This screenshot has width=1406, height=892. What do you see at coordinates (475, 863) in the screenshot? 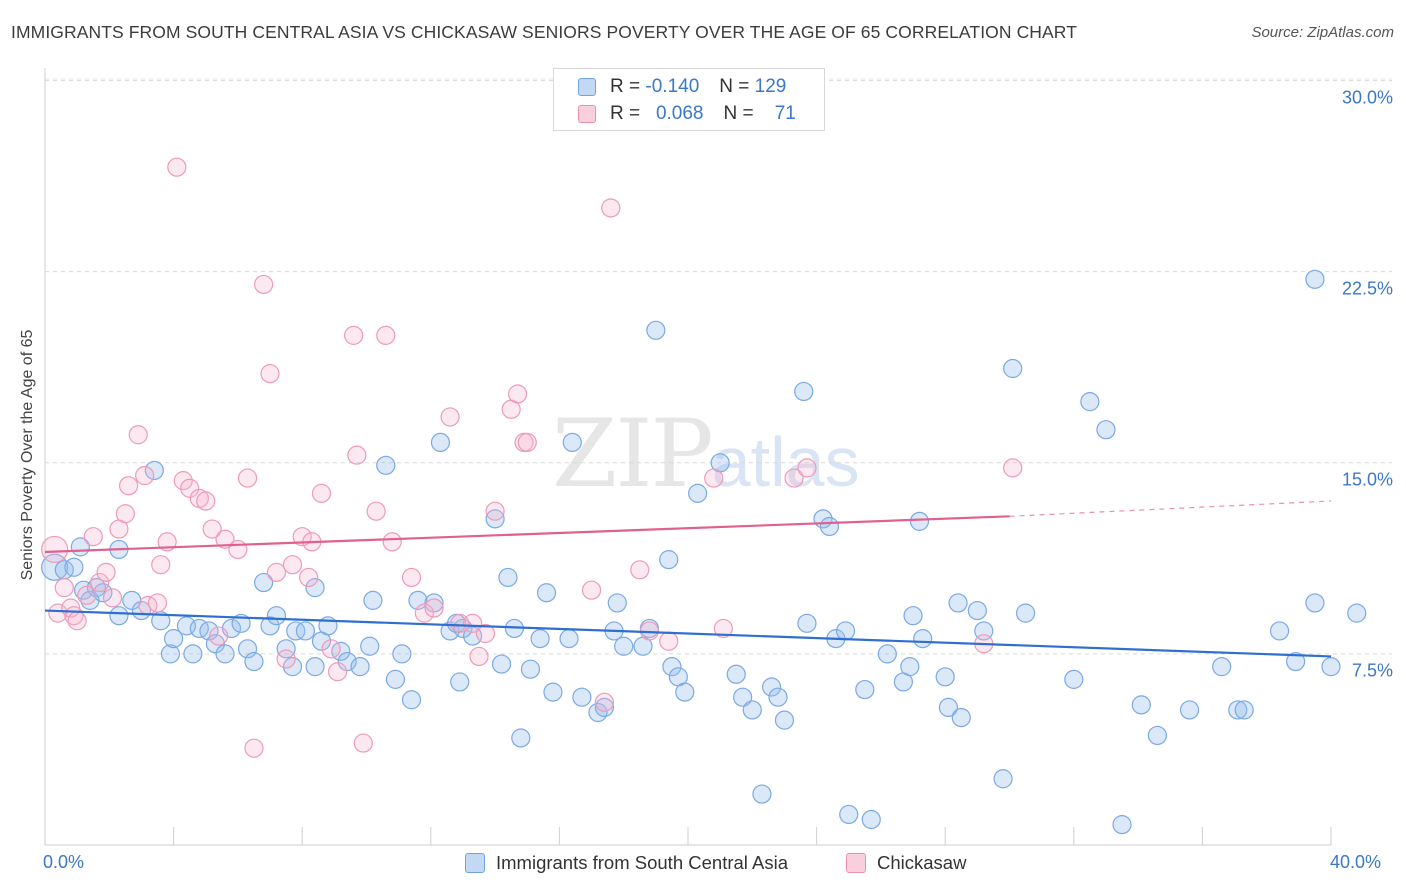
I see `bottom-legend-swatch-blue` at bounding box center [475, 863].